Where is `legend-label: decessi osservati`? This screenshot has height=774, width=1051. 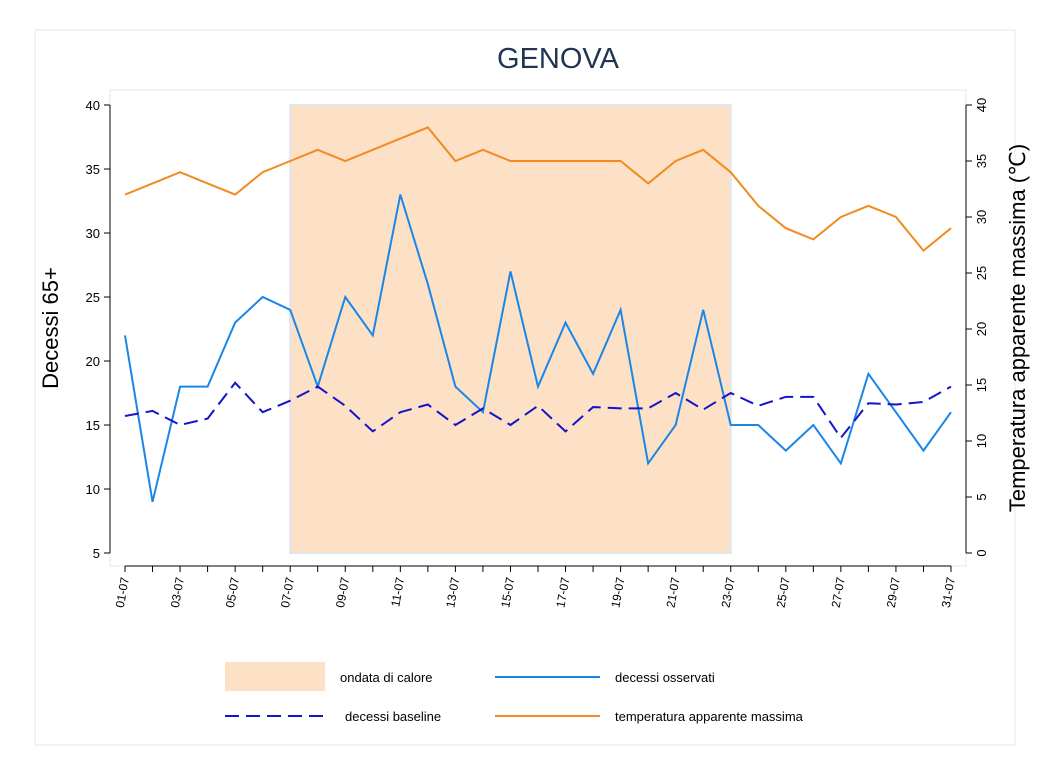 legend-label: decessi osservati is located at coordinates (665, 677).